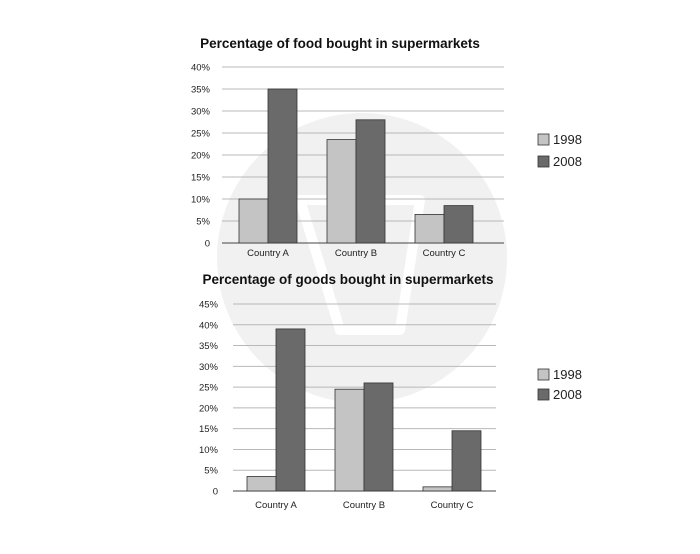 This screenshot has height=554, width=700. Describe the element at coordinates (209, 305) in the screenshot. I see `y-tick-label: 45%` at that location.